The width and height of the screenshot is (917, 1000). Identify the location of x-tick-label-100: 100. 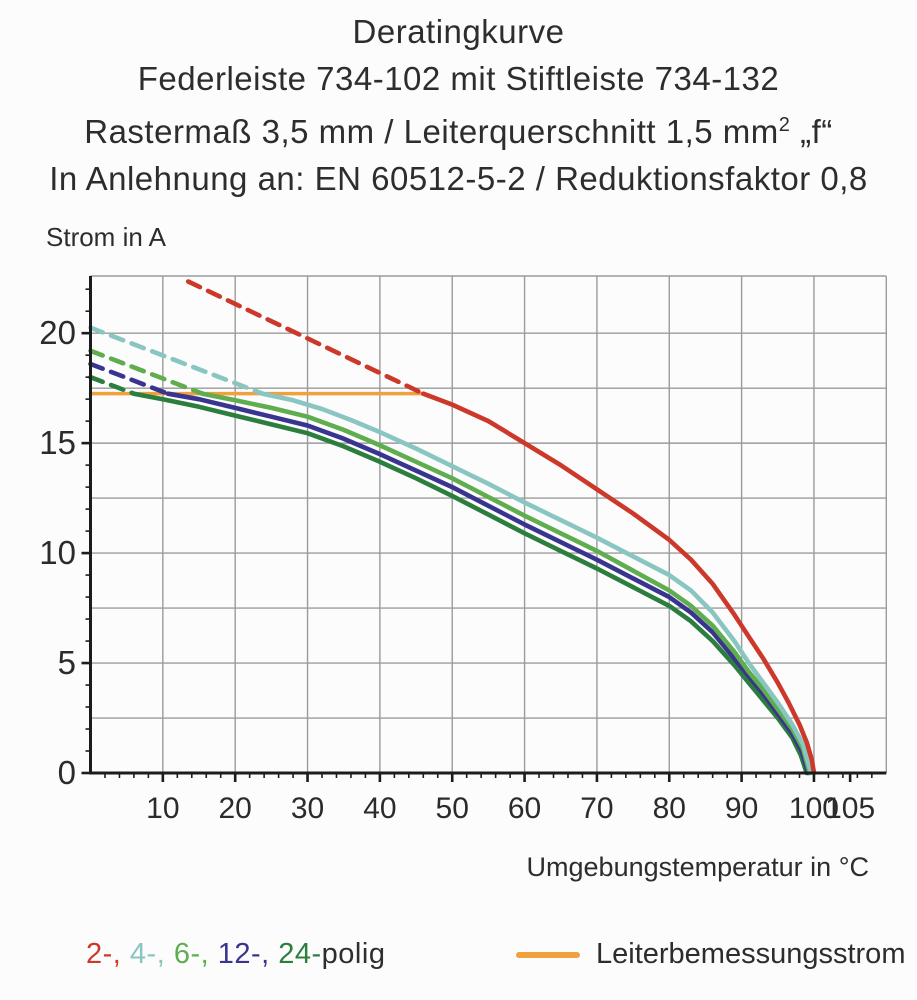
(814, 808).